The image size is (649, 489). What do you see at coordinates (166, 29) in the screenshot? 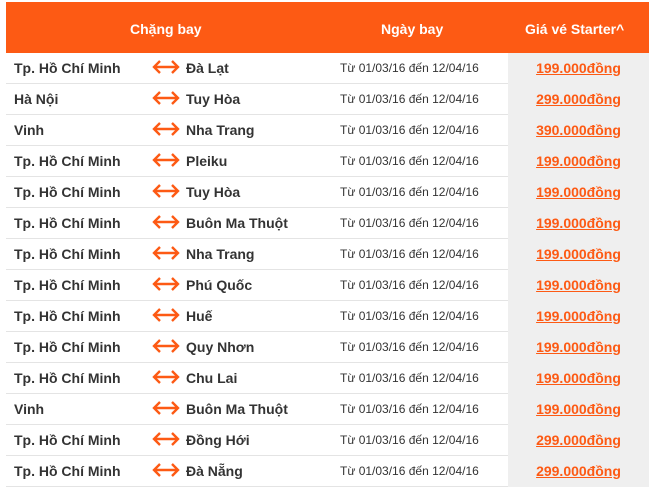
I see `header-route: Chặng bay` at bounding box center [166, 29].